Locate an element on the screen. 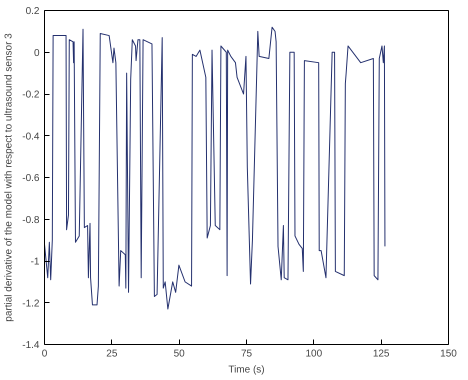 This screenshot has width=468, height=380. y-tick-label: -1 is located at coordinates (35, 262).